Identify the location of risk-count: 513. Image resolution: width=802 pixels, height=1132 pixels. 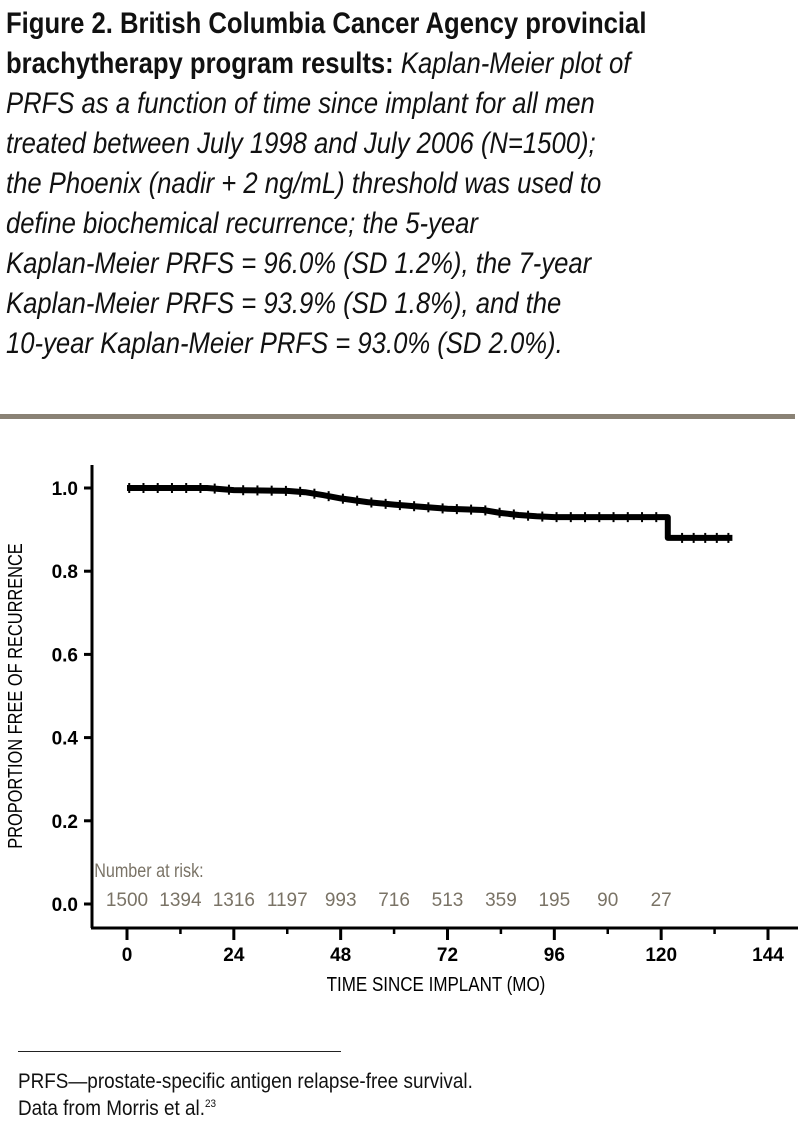
(448, 900).